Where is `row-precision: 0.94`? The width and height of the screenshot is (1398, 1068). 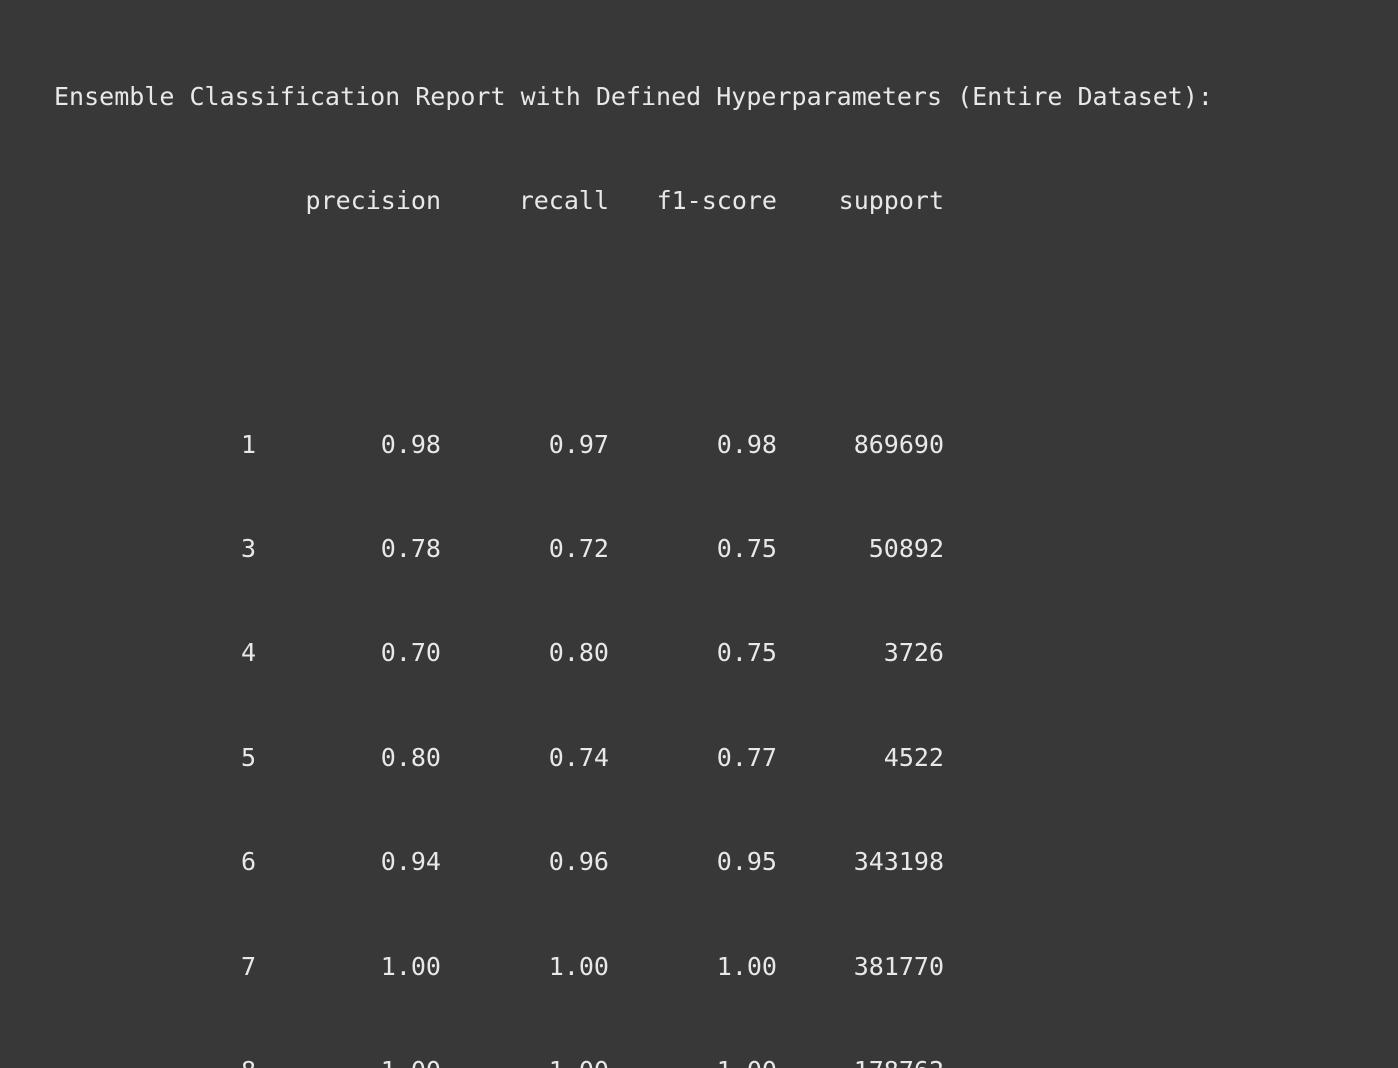 row-precision: 0.94 is located at coordinates (410, 862).